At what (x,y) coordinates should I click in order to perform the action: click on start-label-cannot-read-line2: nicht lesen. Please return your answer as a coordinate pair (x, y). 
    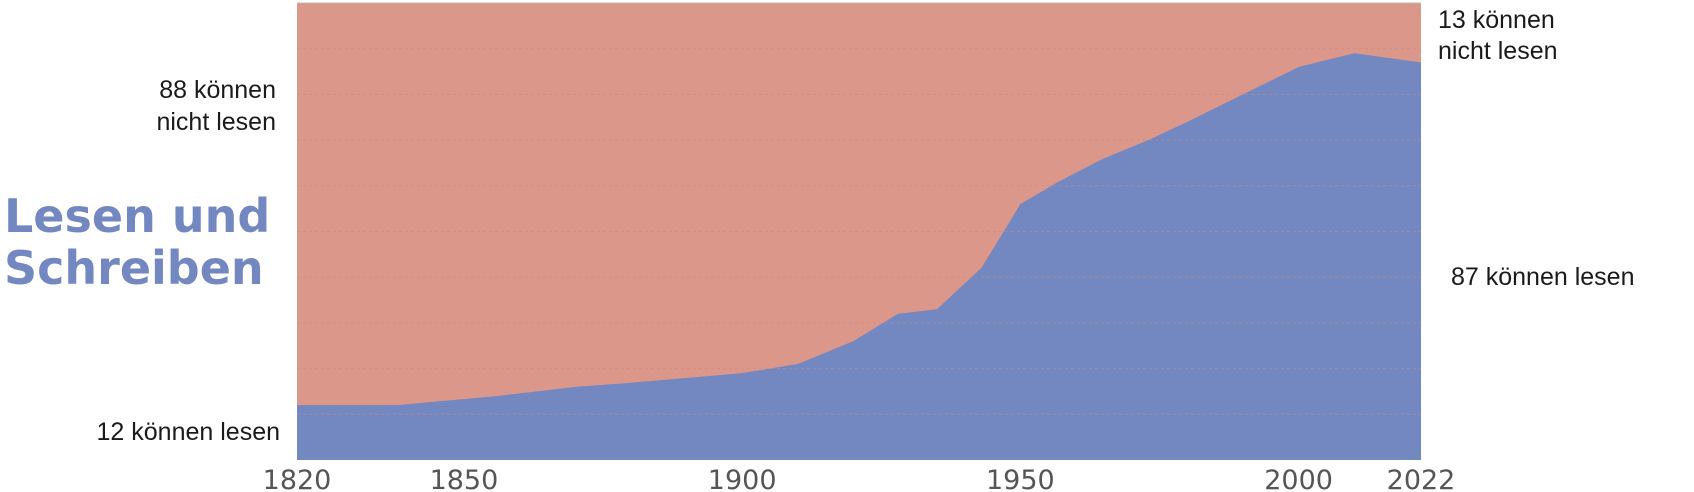
    Looking at the image, I should click on (216, 122).